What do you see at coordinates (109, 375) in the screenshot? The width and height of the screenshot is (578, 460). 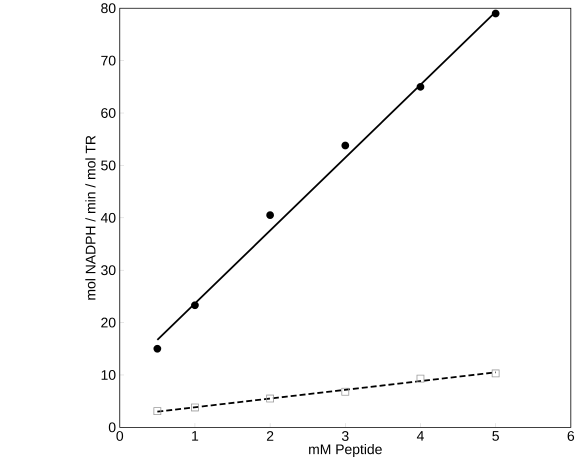 I see `y-tick-label: 10` at bounding box center [109, 375].